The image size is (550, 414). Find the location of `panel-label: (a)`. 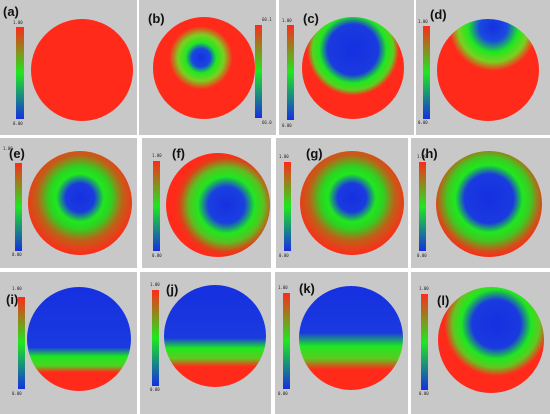

panel-label: (a) is located at coordinates (11, 11).